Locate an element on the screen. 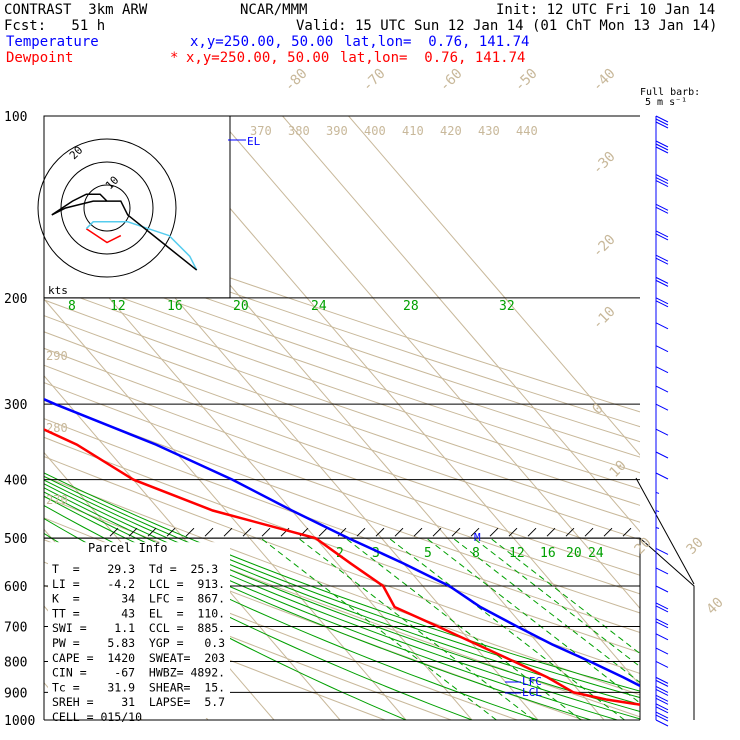  hodograph-units-label: kts is located at coordinates (58, 290).